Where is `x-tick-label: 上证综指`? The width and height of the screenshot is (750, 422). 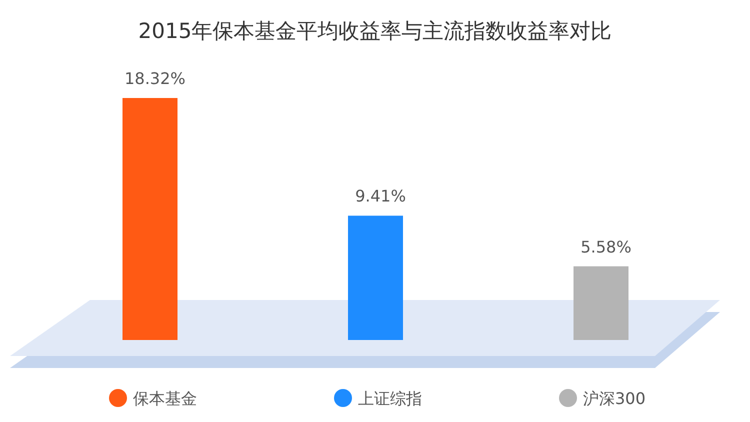
x-tick-label: 上证综指 is located at coordinates (390, 398).